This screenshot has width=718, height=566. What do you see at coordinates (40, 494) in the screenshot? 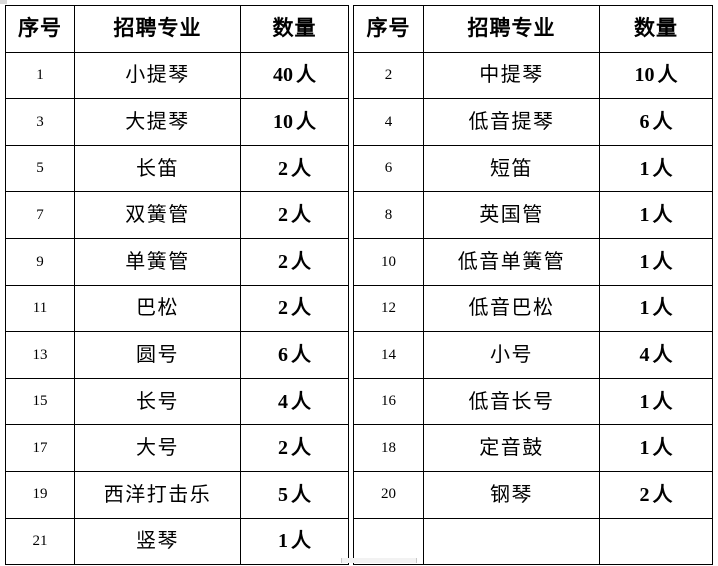
I see `cell-seq: 19` at bounding box center [40, 494].